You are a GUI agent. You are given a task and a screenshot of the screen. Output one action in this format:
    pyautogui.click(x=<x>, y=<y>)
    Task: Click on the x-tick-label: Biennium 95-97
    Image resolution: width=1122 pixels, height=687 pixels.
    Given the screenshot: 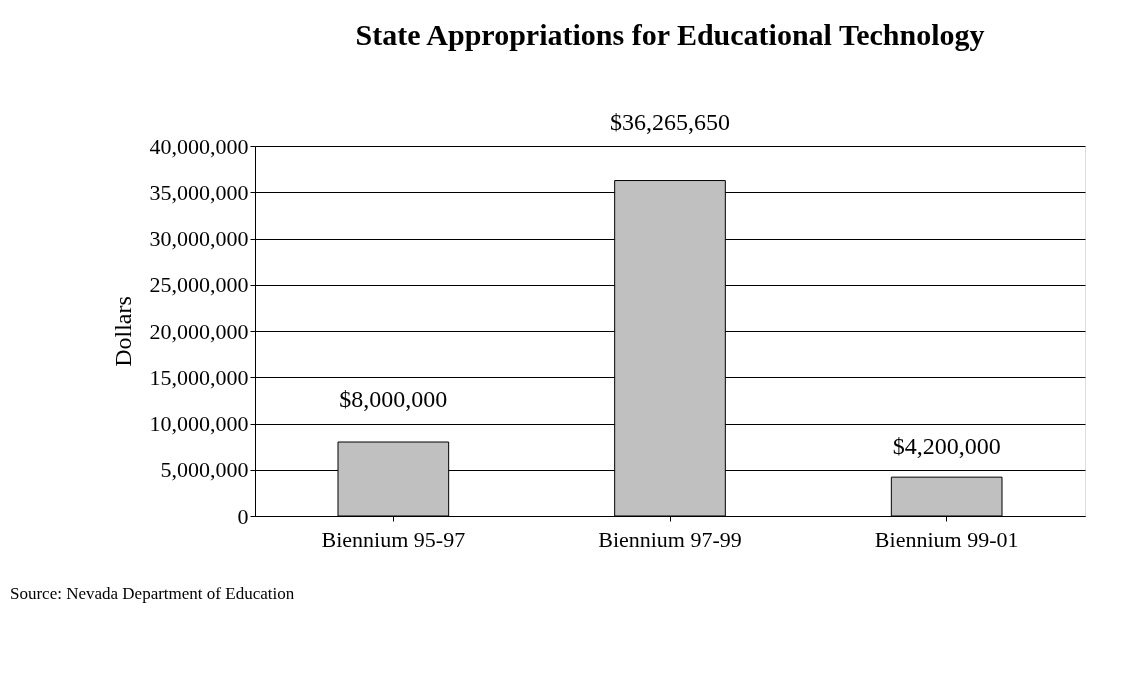 What is the action you would take?
    pyautogui.click(x=393, y=539)
    